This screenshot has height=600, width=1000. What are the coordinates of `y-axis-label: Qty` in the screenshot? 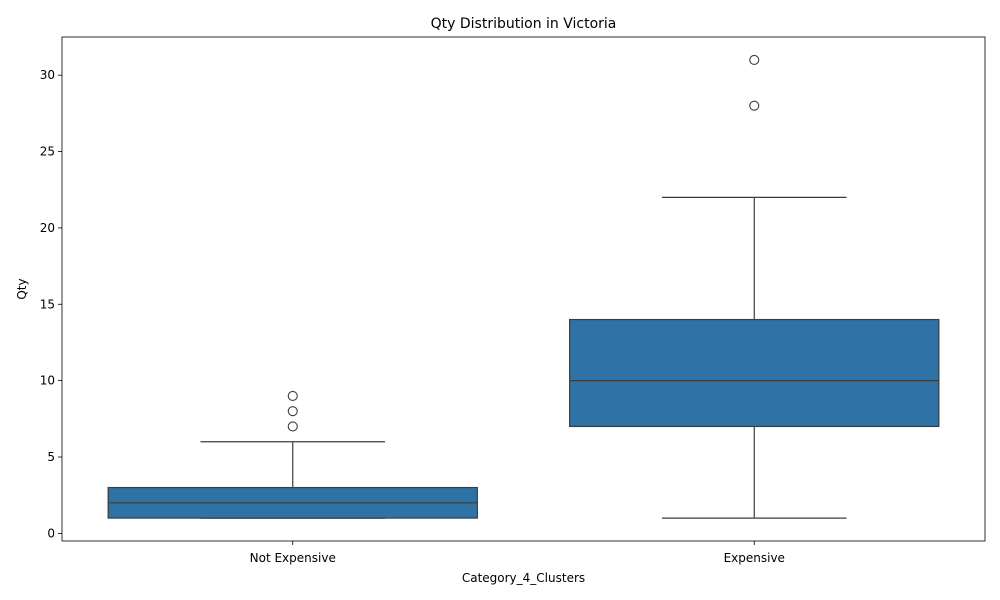 It's located at (22, 288).